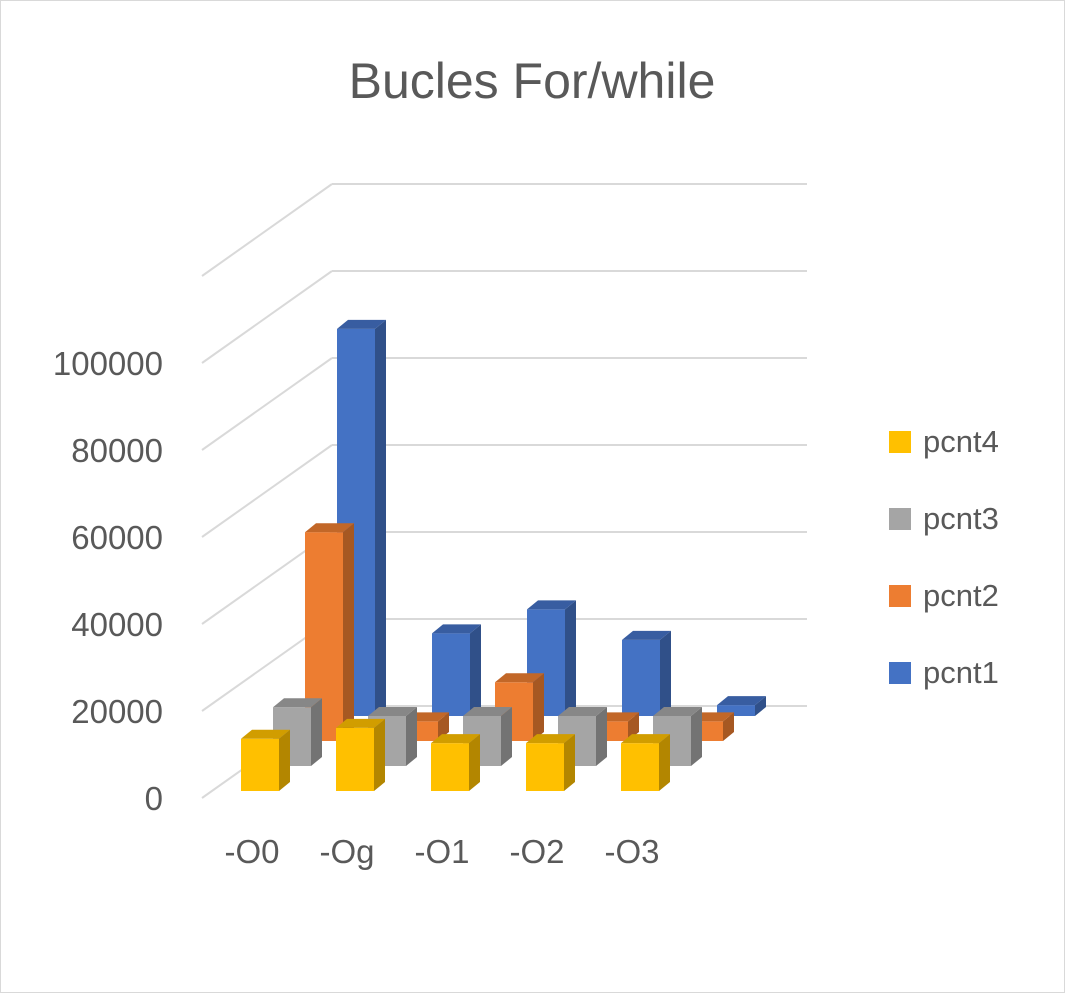 The height and width of the screenshot is (993, 1065). I want to click on chart-title: Bucles For/while, so click(532, 81).